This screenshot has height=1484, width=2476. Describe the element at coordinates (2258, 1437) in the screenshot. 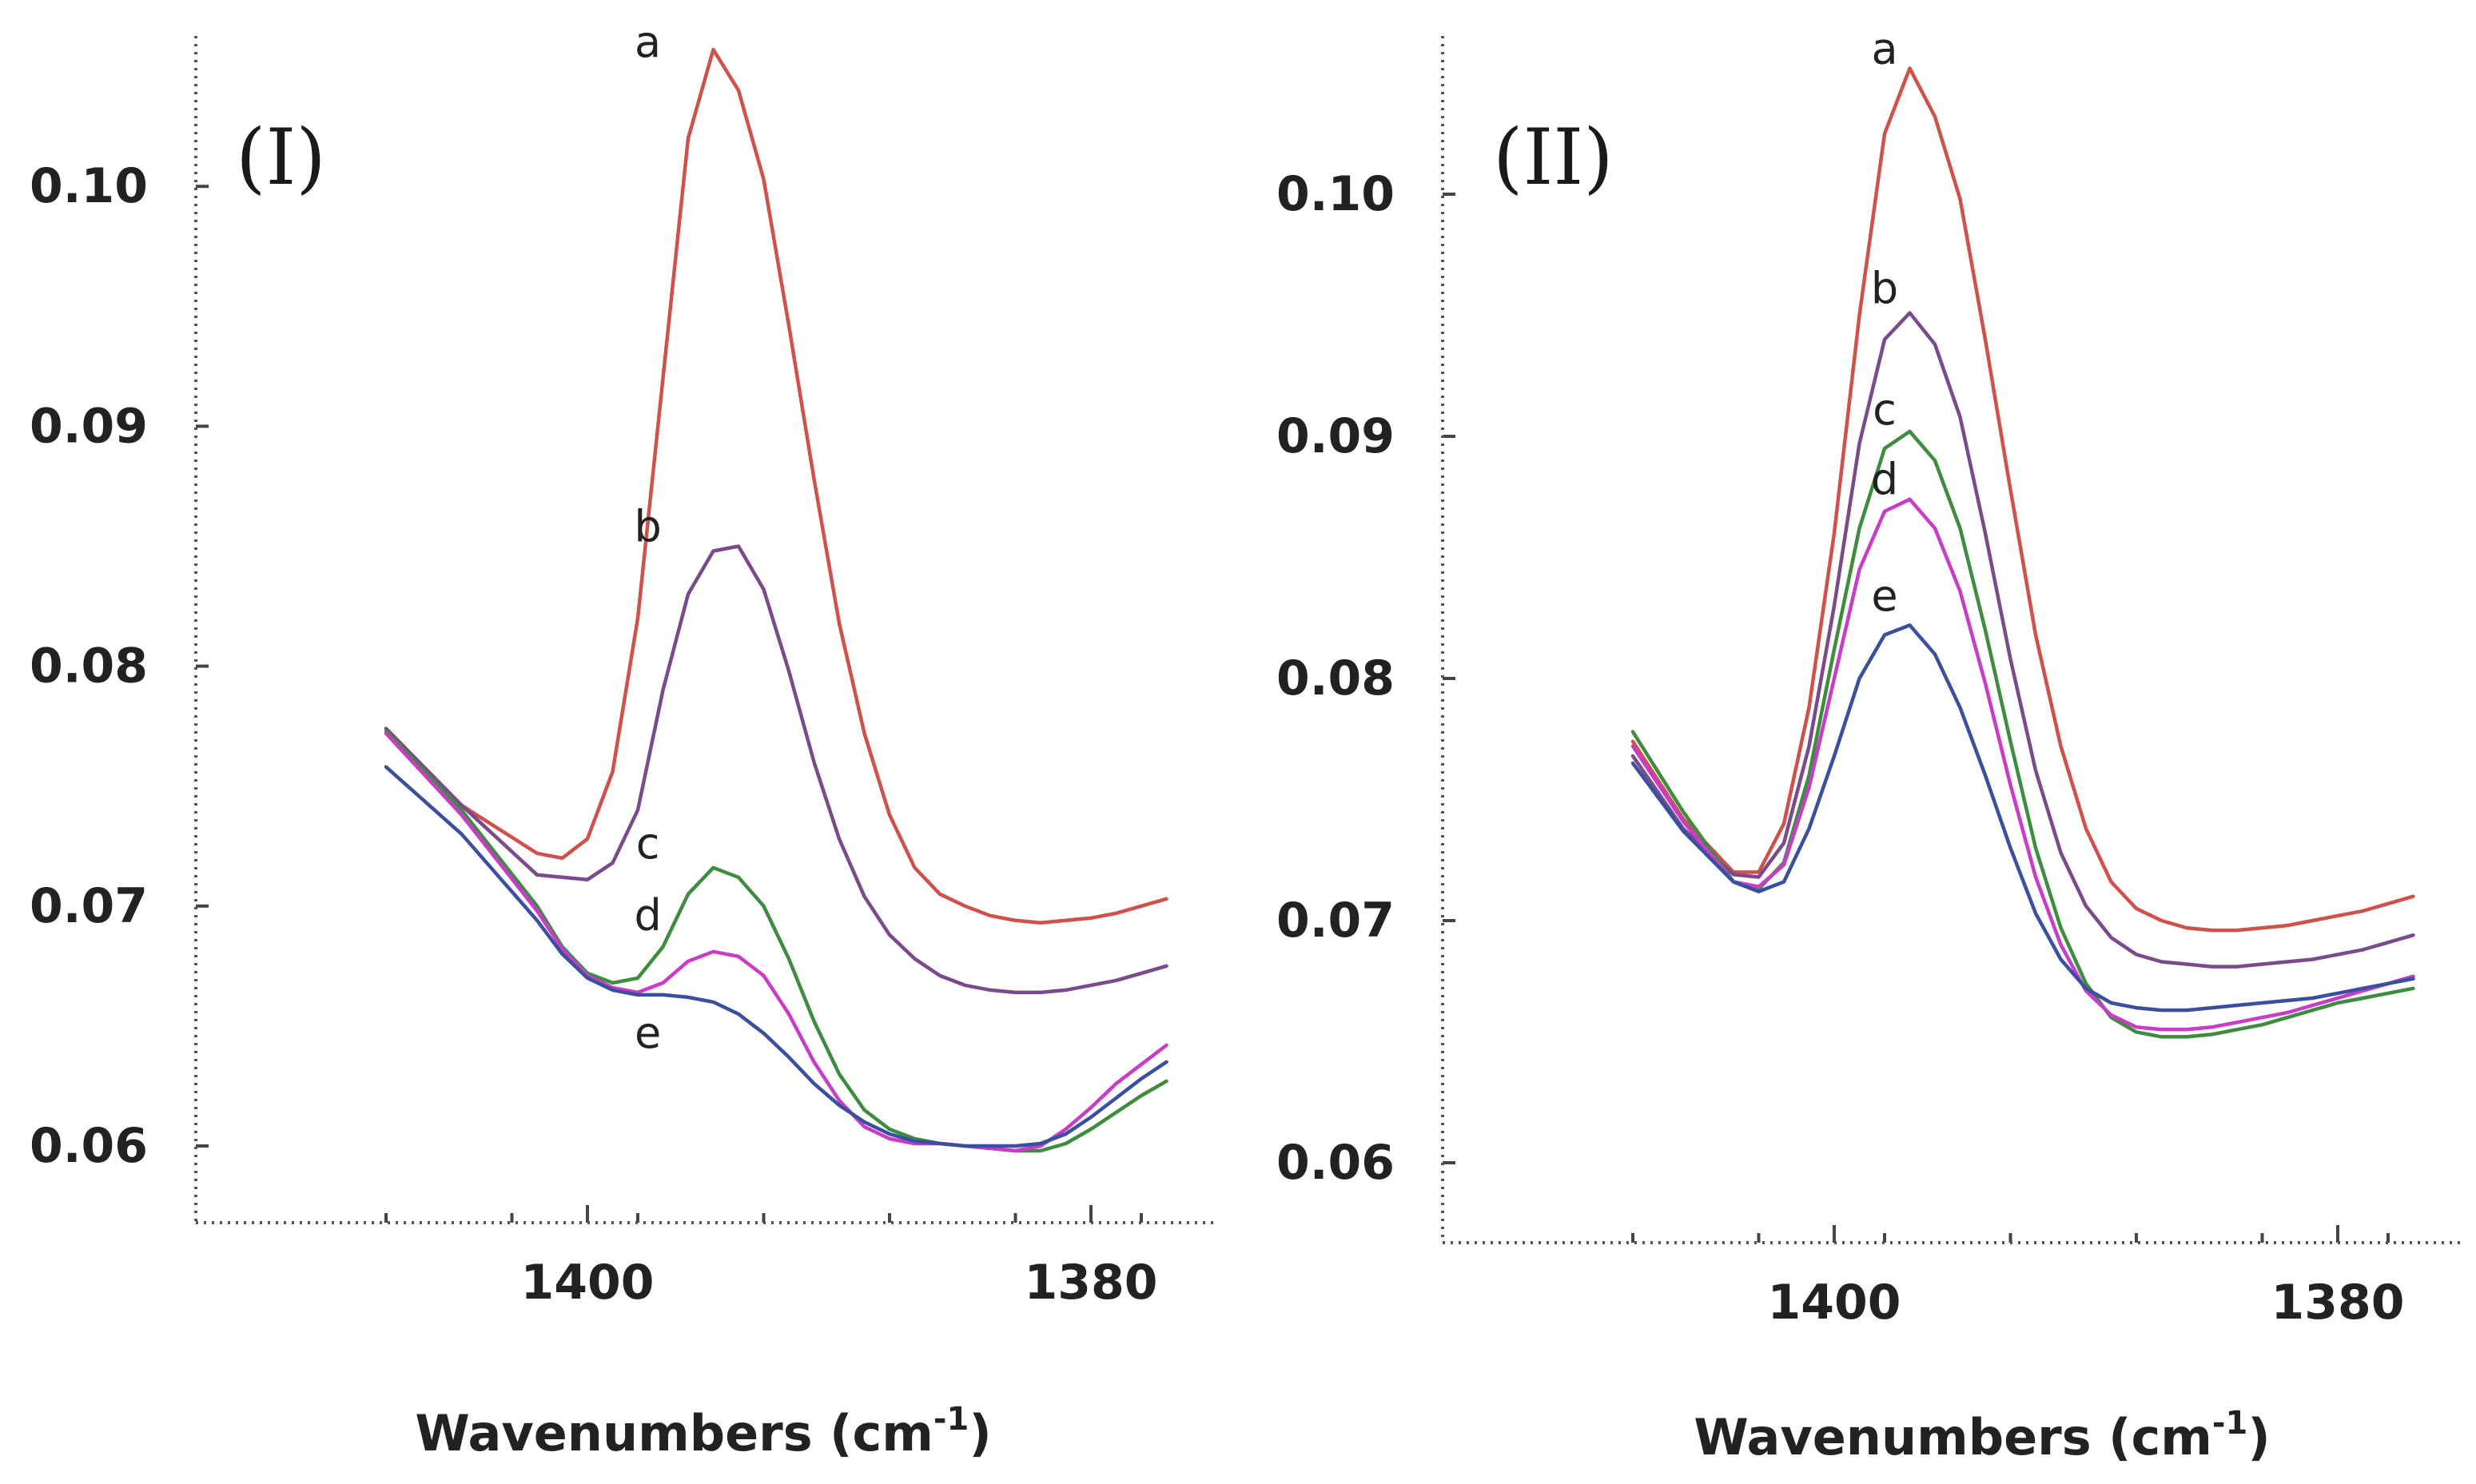

I see `x-axis-label-close-II: )` at that location.